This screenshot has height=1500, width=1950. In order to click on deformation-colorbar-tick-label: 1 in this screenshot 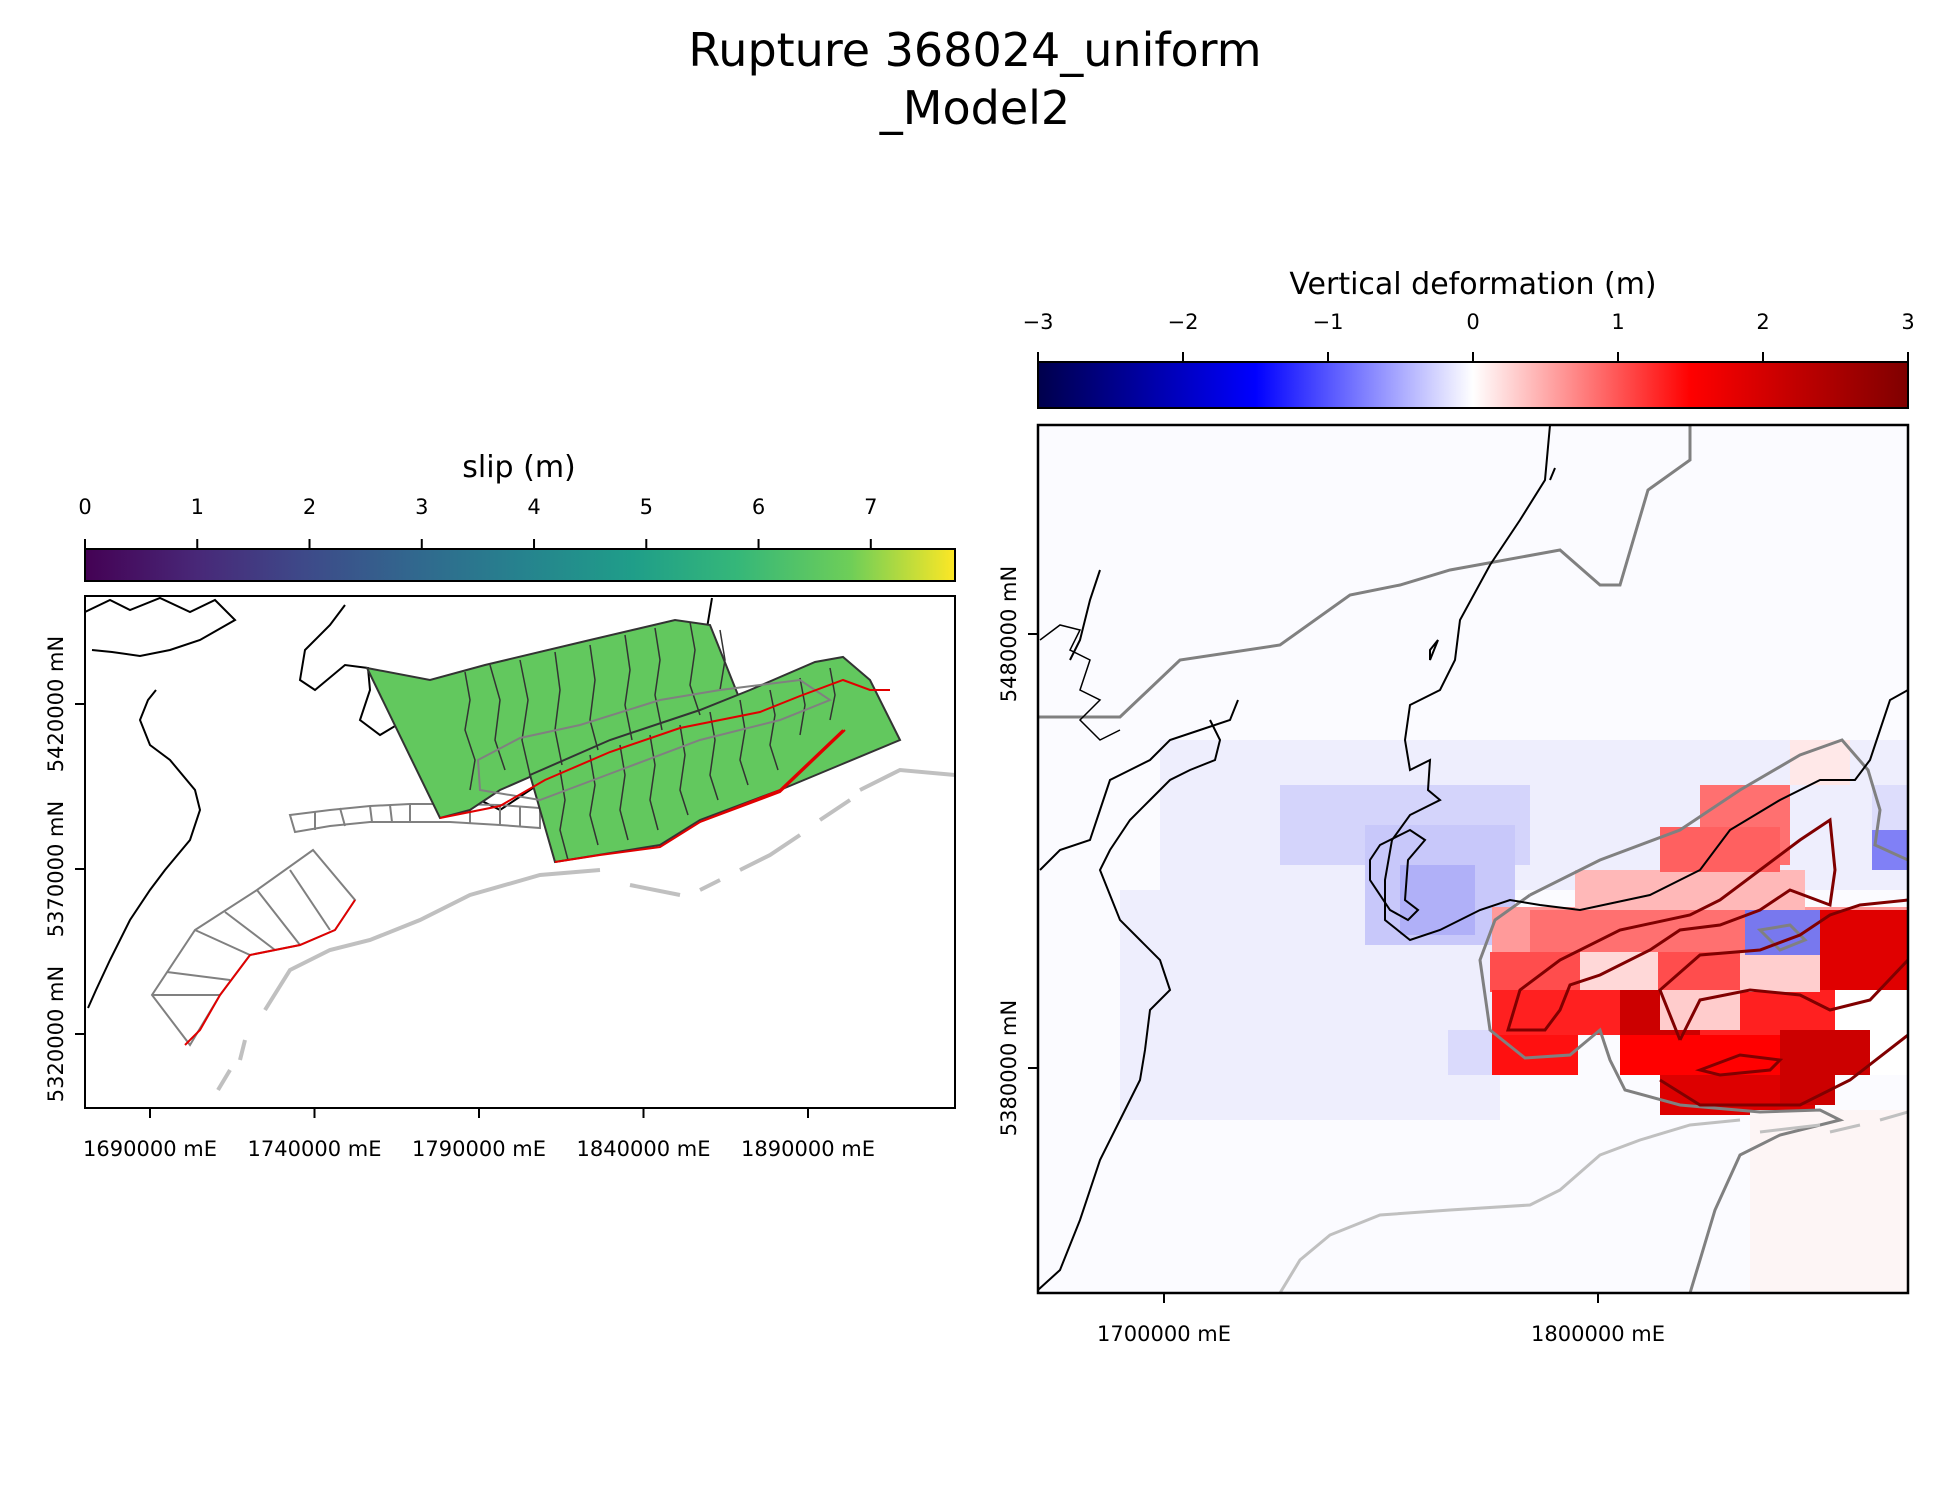, I will do `click(1617, 322)`.